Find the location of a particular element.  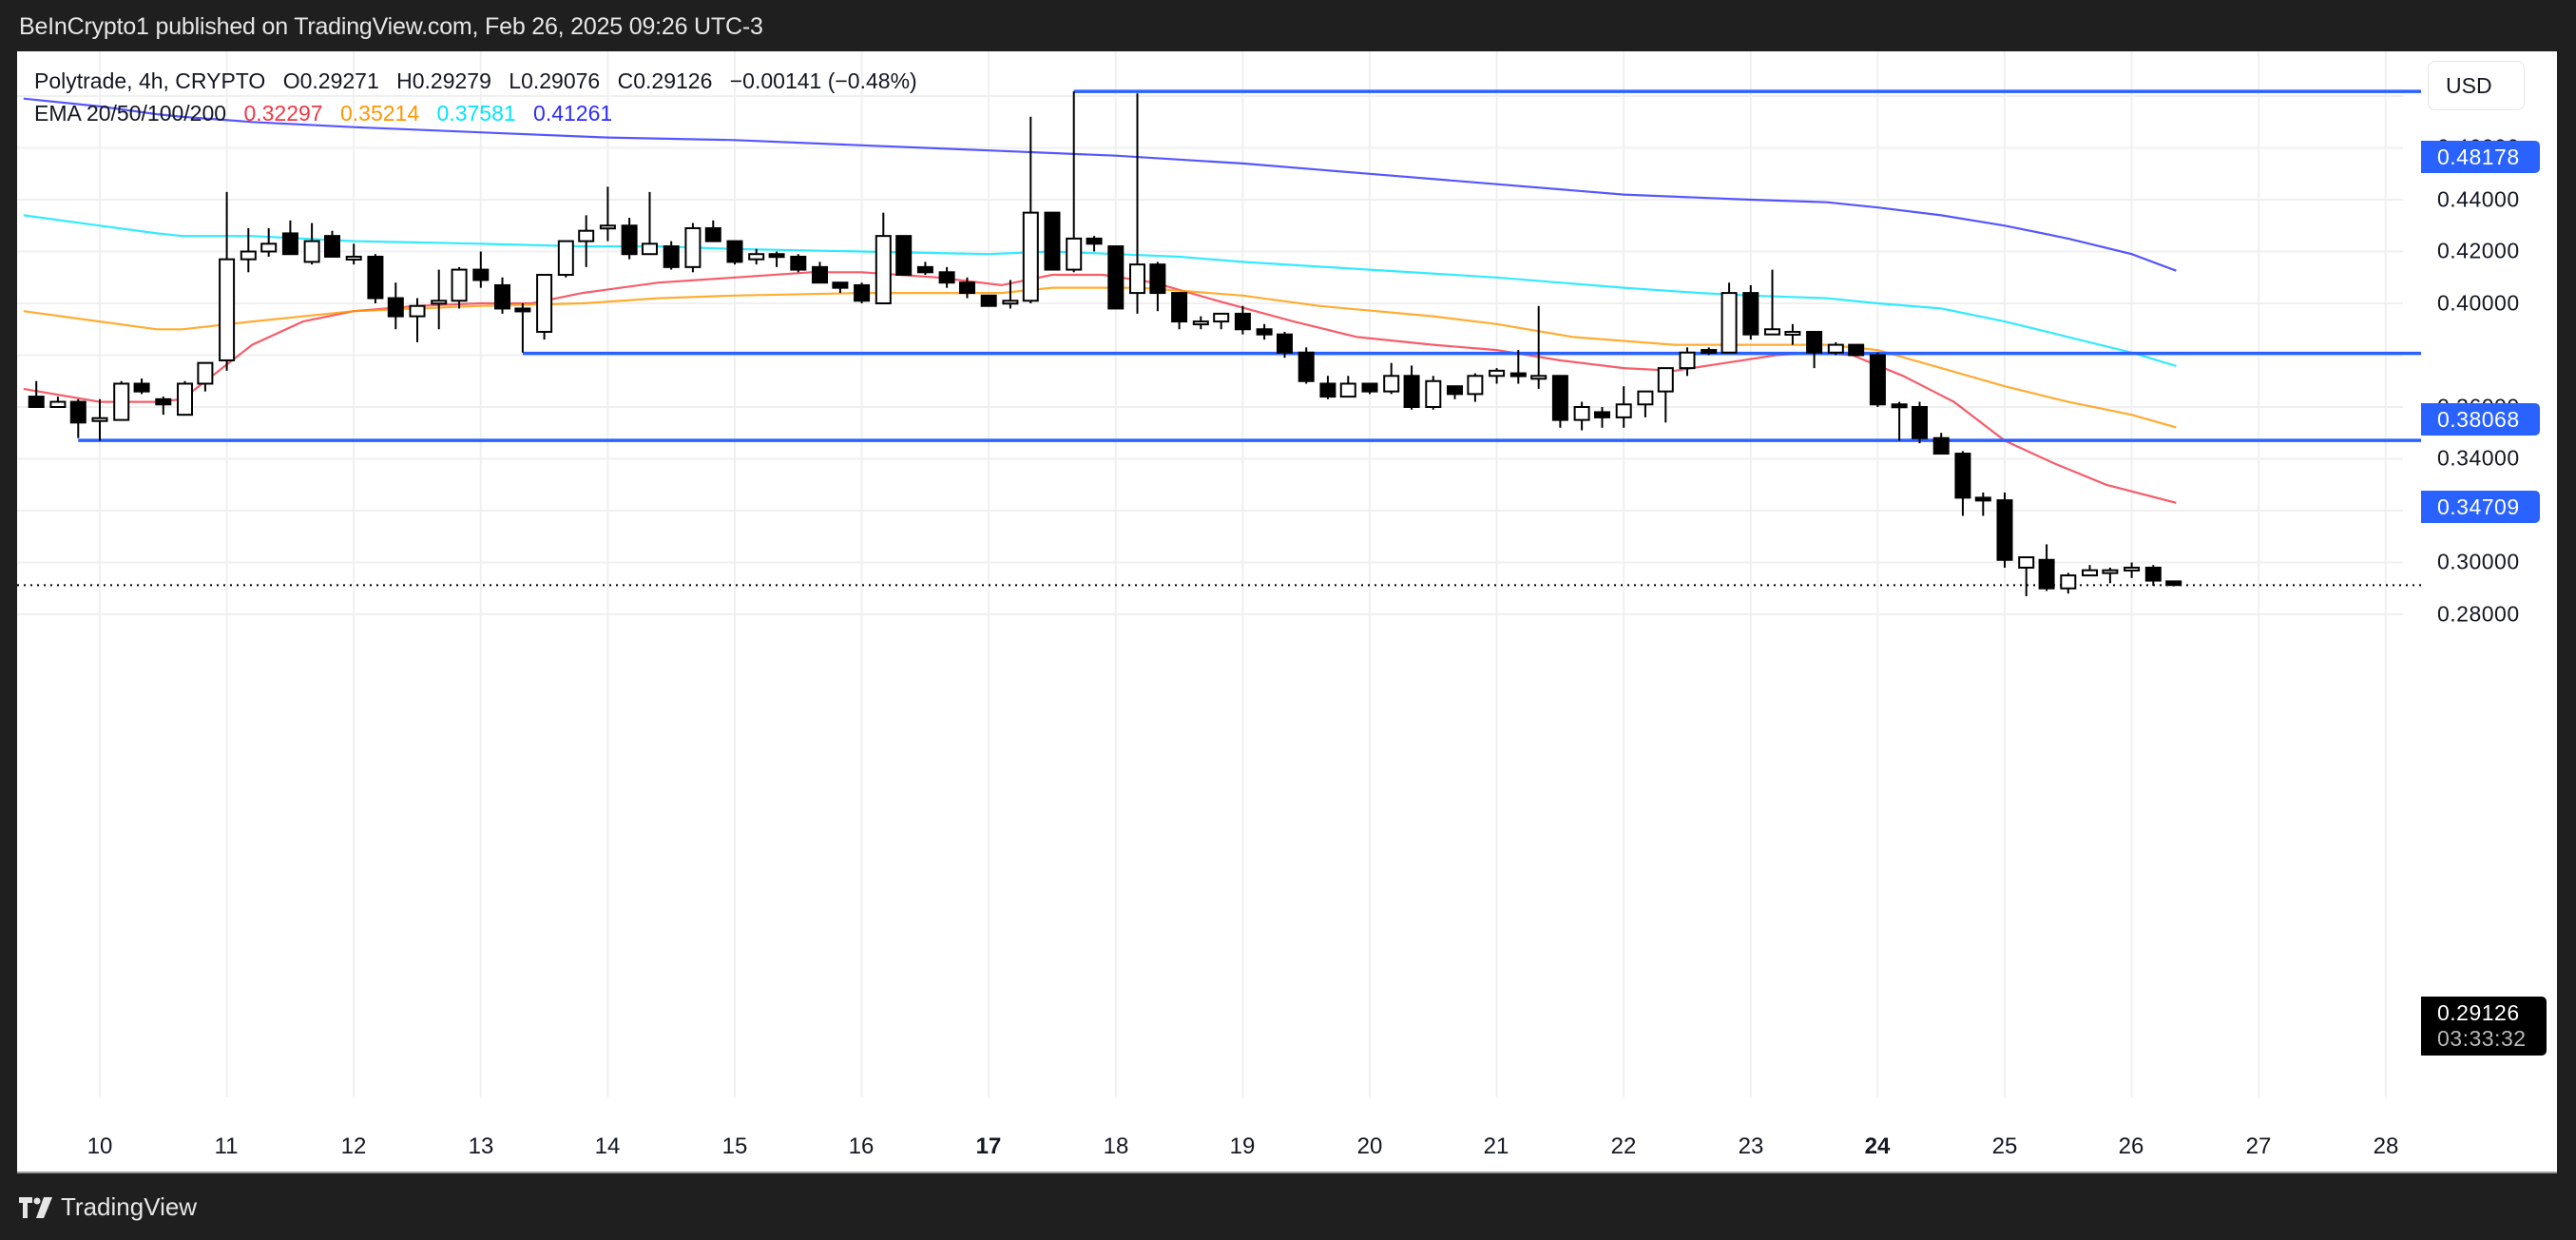

time-tick: 20 is located at coordinates (1369, 1146).